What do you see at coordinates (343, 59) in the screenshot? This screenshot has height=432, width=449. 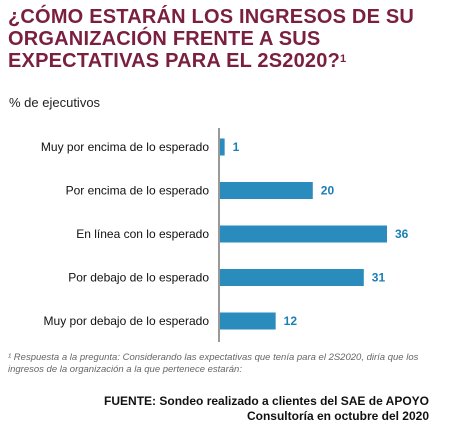 I see `title-footnote-mark: 1` at bounding box center [343, 59].